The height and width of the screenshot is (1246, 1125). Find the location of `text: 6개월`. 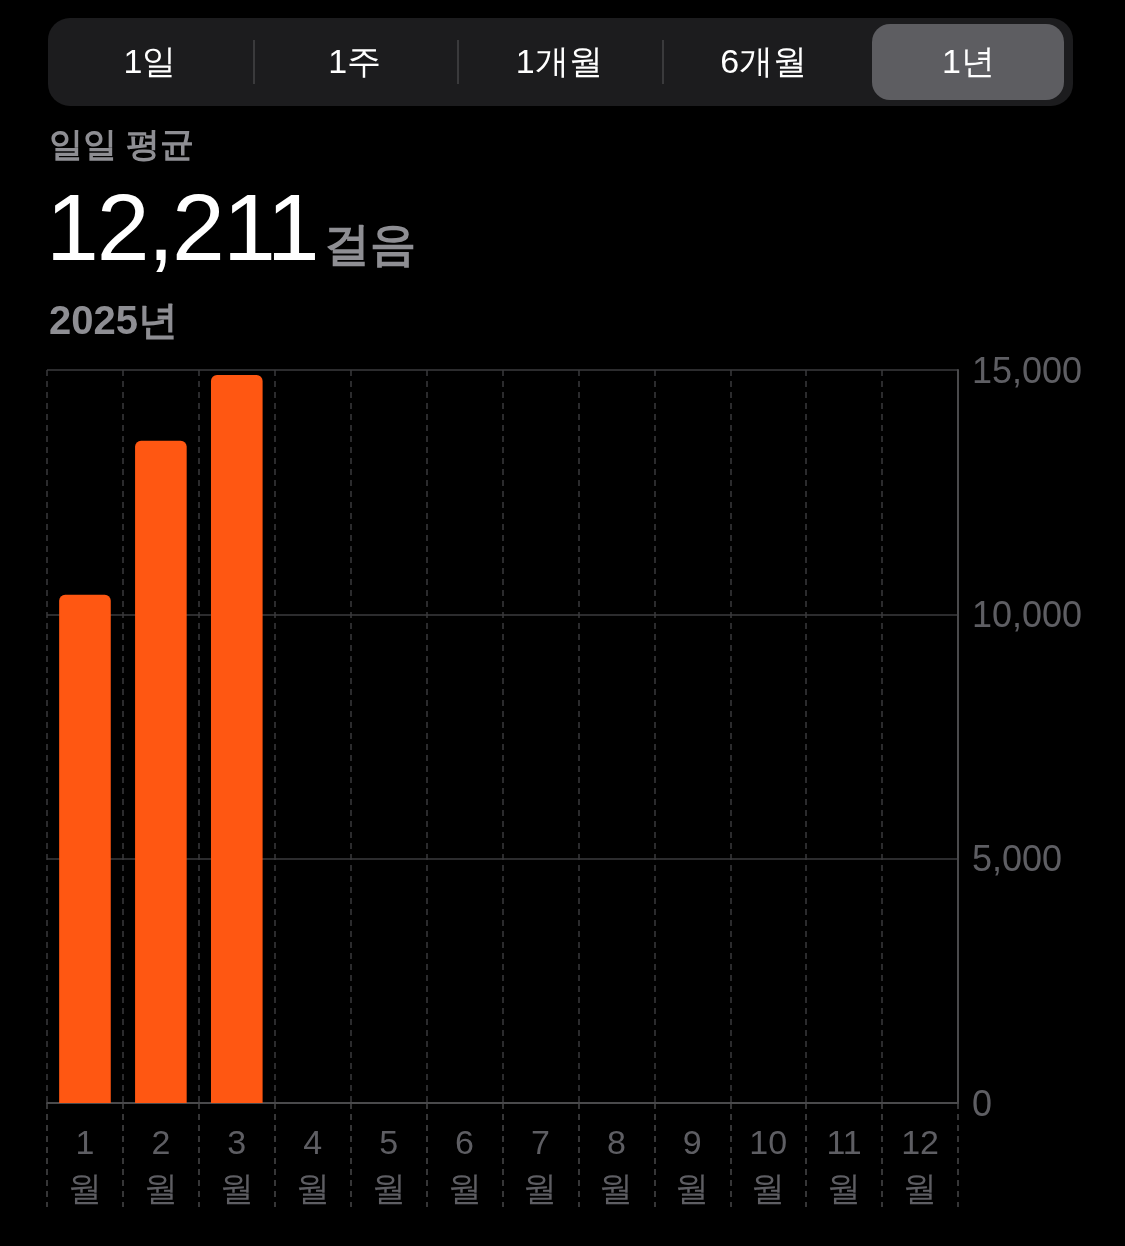

text: 6개월 is located at coordinates (764, 61).